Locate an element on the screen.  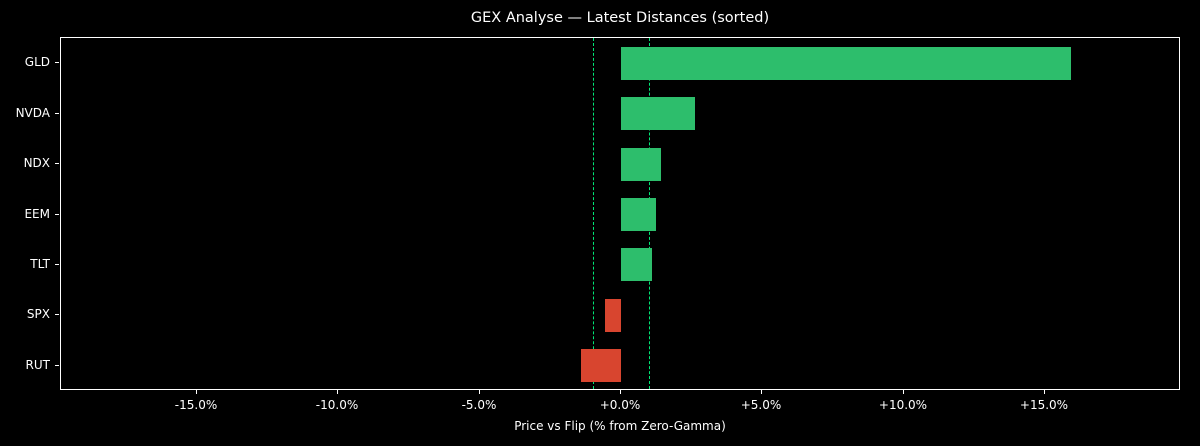
y-tick-label-spx: SPX is located at coordinates (38, 314).